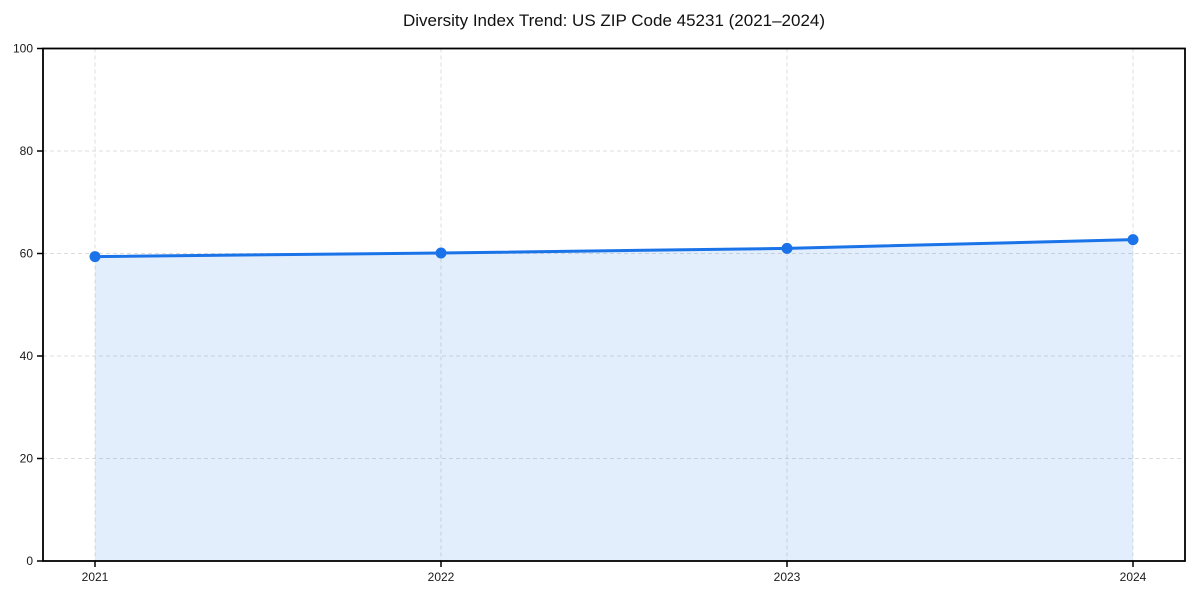  What do you see at coordinates (95, 257) in the screenshot?
I see `data-point-2021` at bounding box center [95, 257].